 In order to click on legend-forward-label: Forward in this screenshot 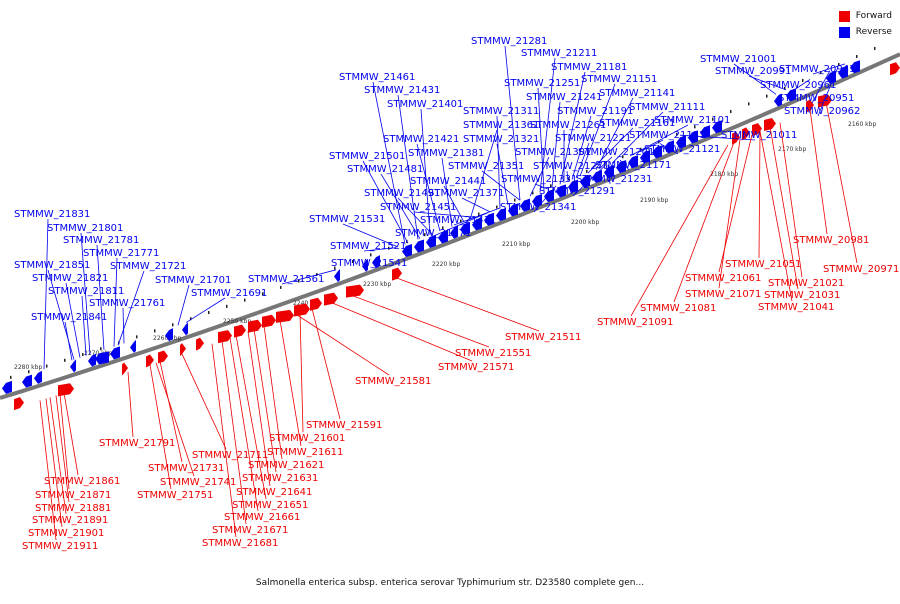, I will do `click(873, 16)`.